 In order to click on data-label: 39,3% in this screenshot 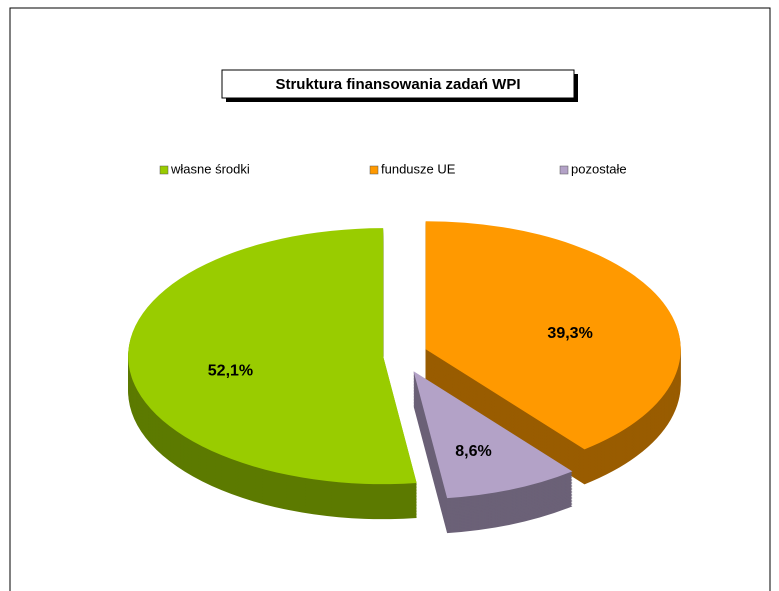, I will do `click(569, 333)`.